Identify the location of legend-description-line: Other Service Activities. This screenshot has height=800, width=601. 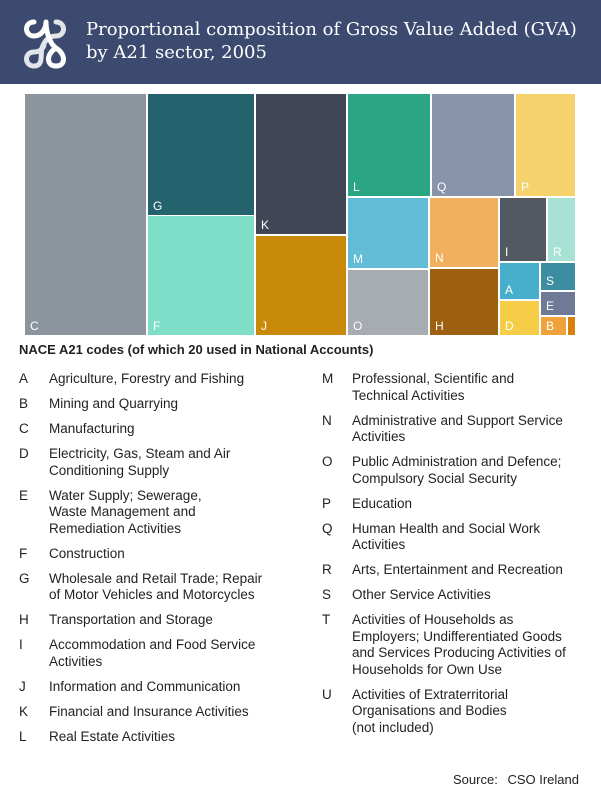
(421, 594).